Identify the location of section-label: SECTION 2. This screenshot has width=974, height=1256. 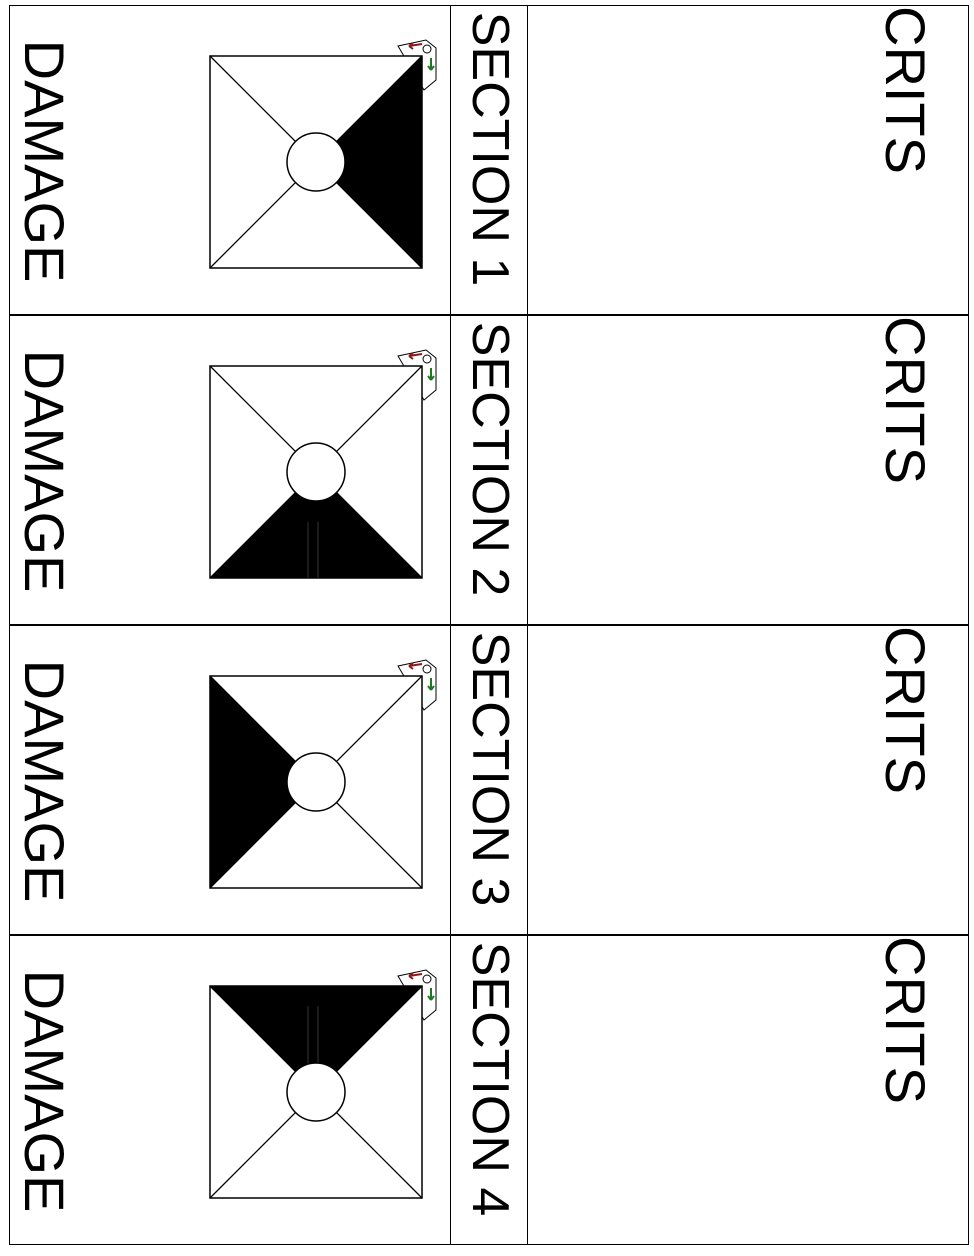
(490, 459).